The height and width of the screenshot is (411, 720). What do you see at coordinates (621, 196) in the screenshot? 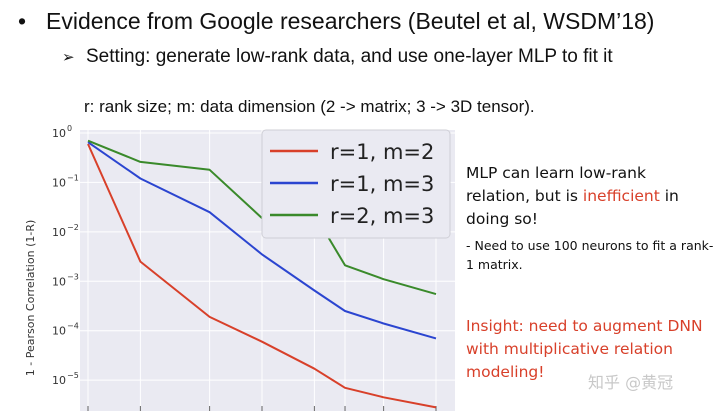
I see `observation-highlight: inefficient` at bounding box center [621, 196].